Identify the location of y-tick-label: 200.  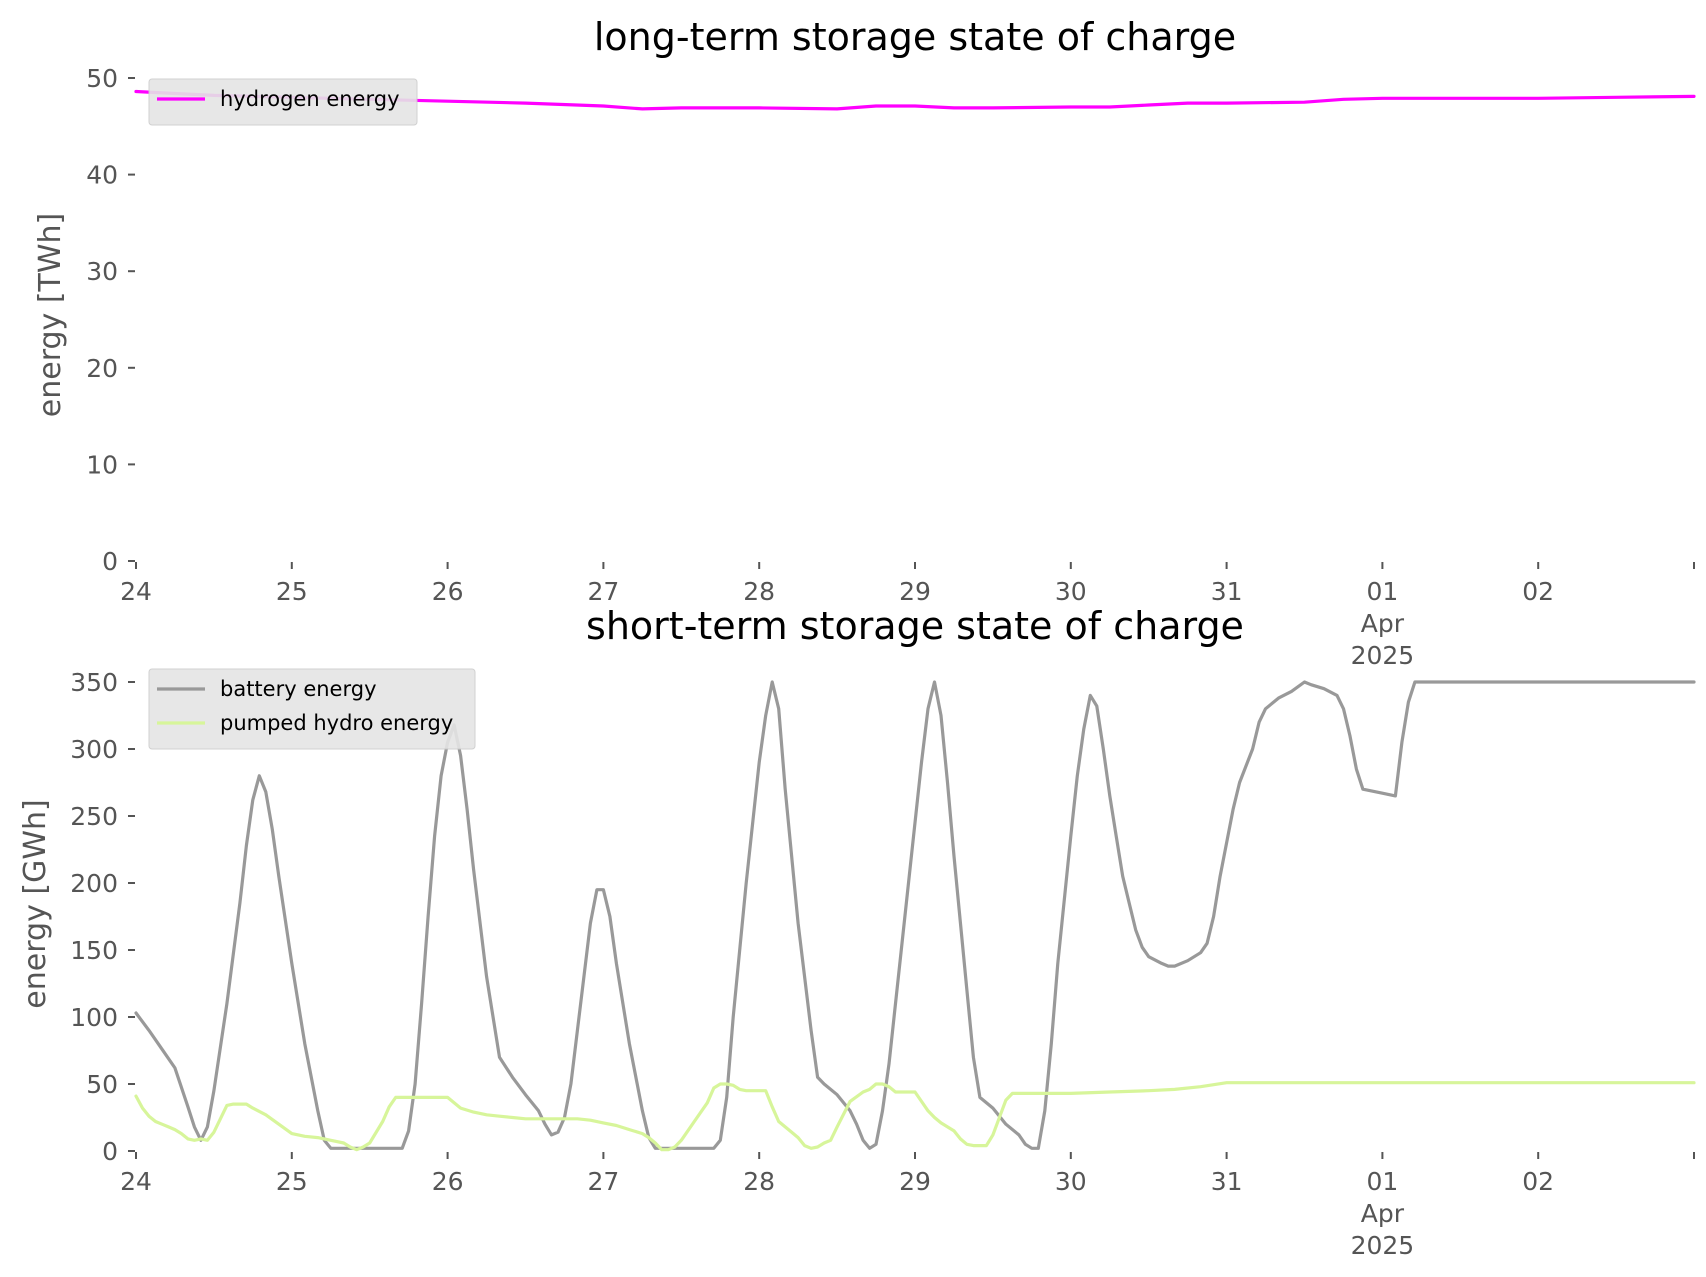
(94, 883).